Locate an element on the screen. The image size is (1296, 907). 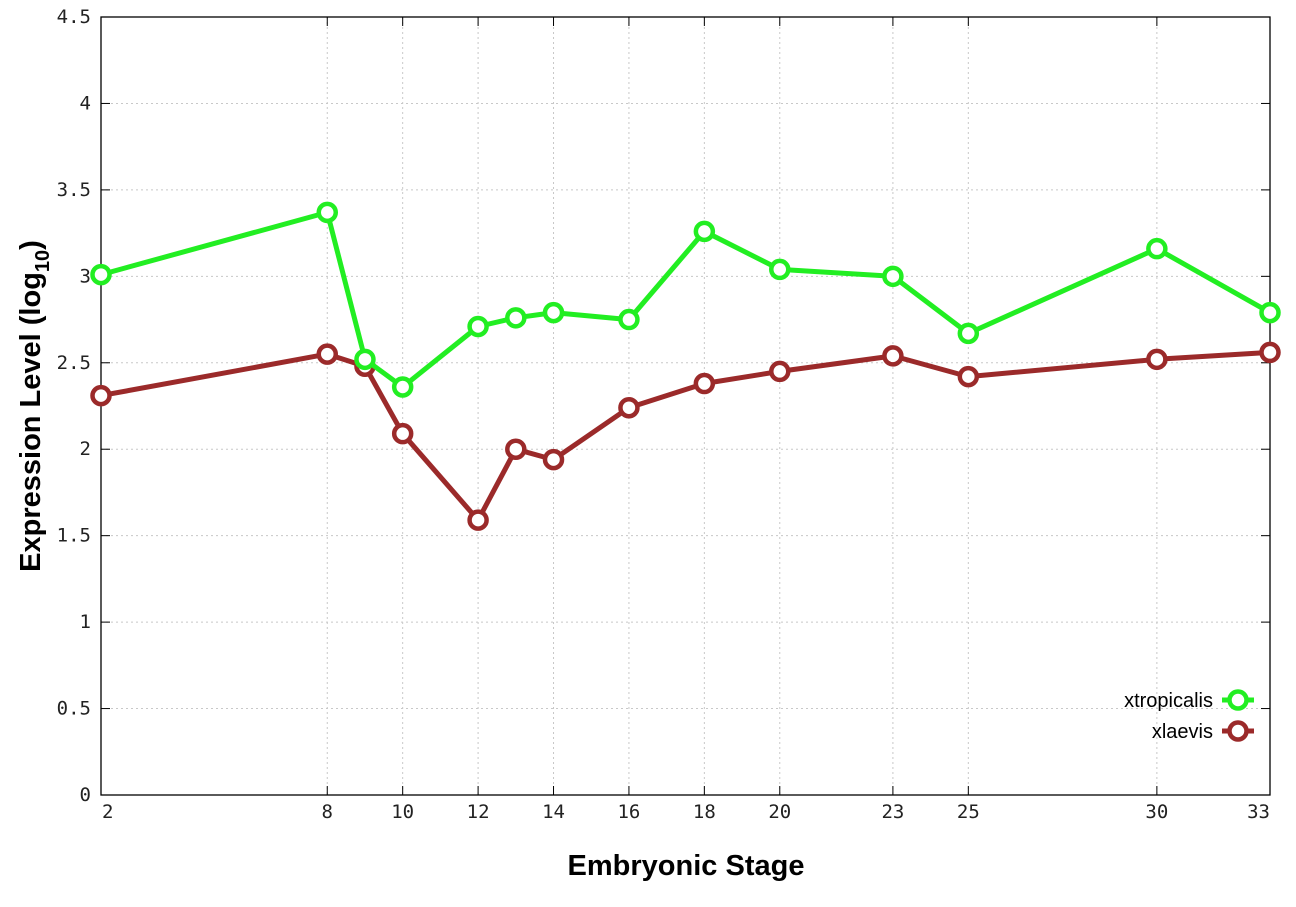
y-axis-title-main: Expression Level (log is located at coordinates (31, 422).